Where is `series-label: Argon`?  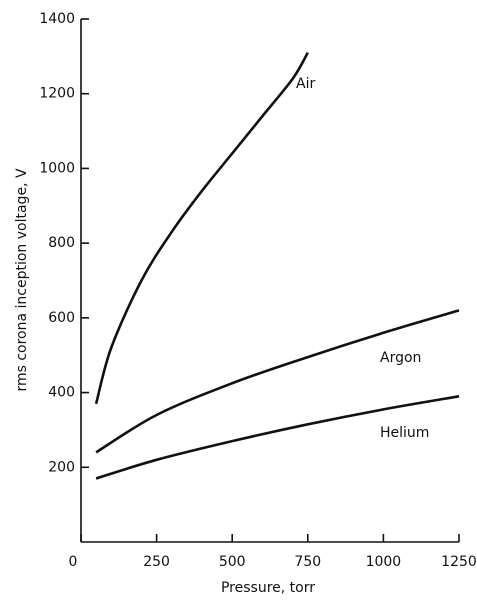
series-label: Argon is located at coordinates (400, 358).